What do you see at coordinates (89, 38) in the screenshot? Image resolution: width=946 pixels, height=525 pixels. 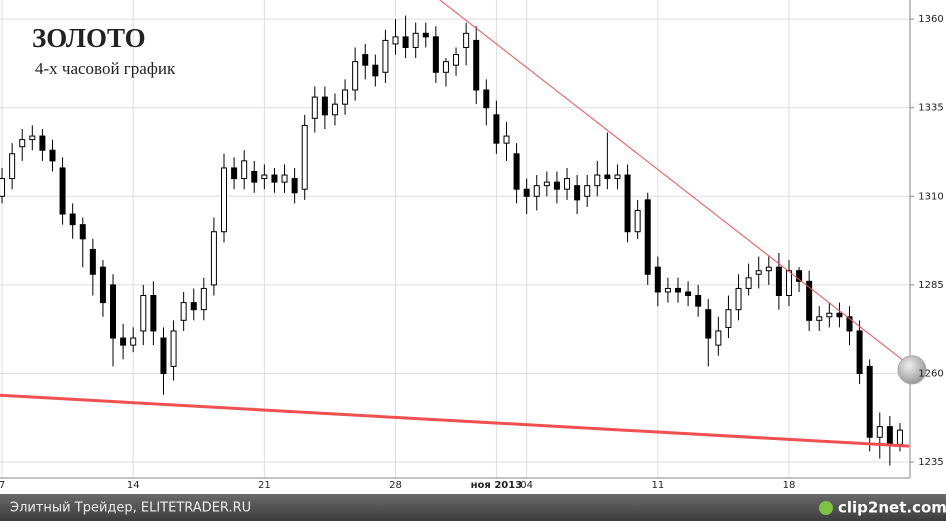 I see `chart-title: ЗОЛОТО` at bounding box center [89, 38].